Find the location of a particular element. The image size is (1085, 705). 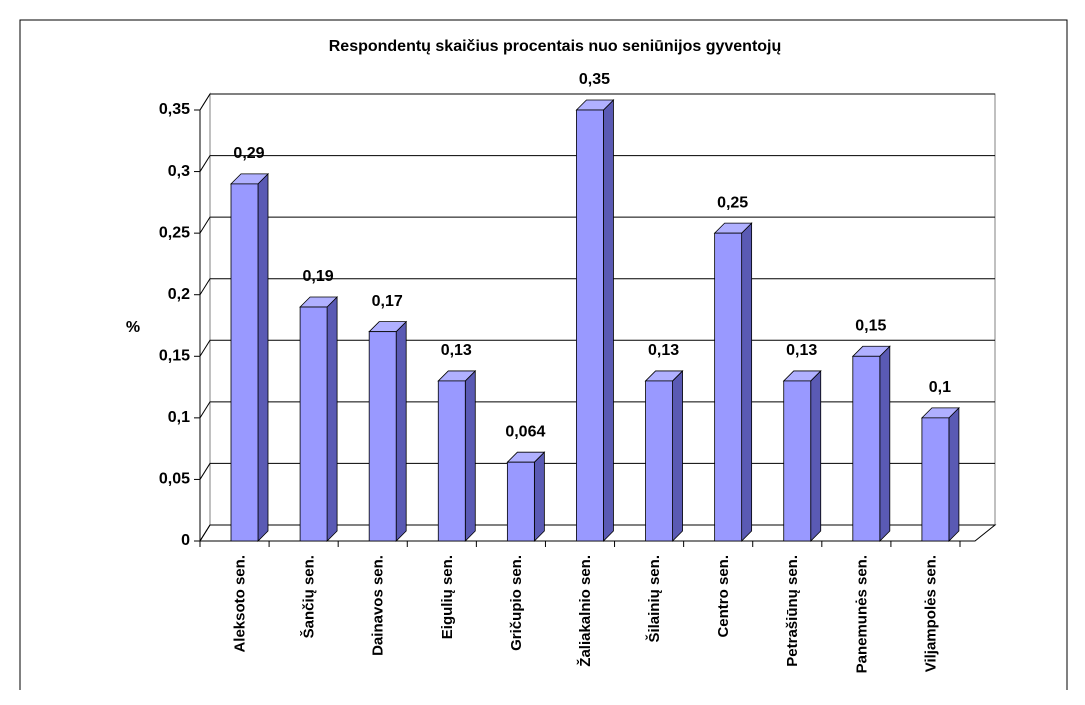

value-label: 0,15 is located at coordinates (870, 326).